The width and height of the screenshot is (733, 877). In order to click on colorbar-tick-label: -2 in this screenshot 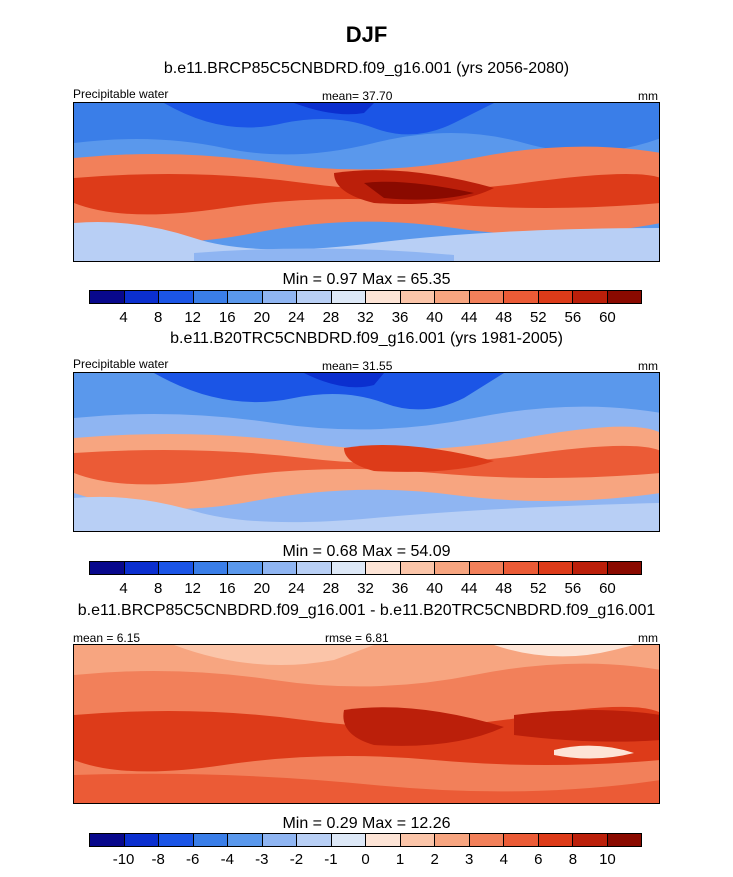, I will do `click(296, 859)`.